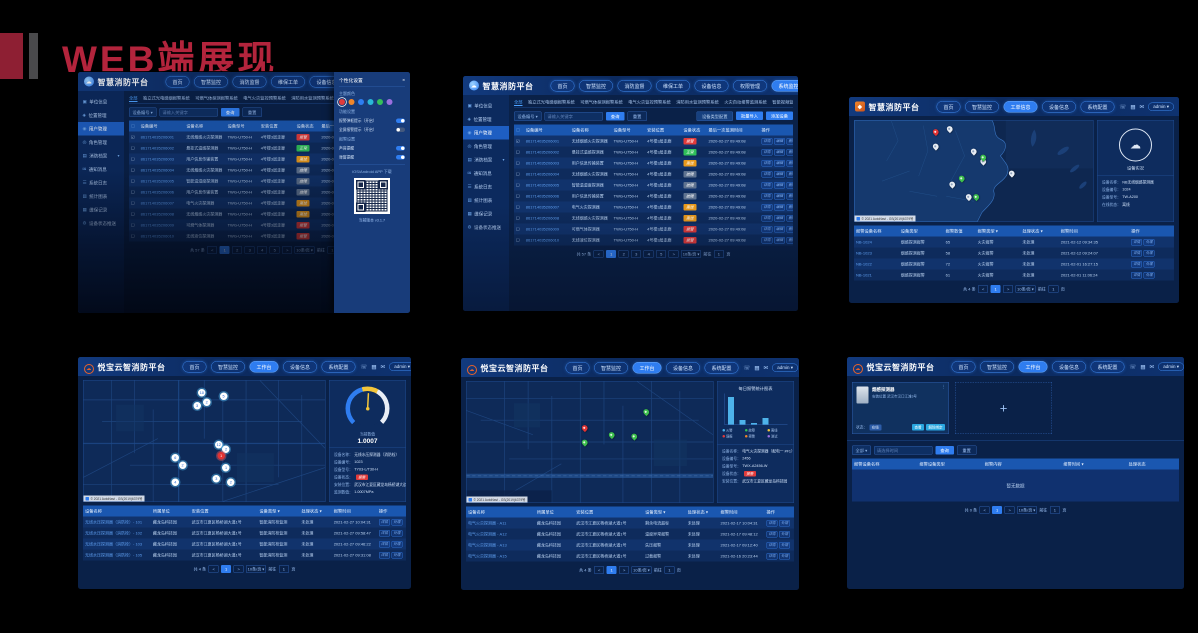  I want to click on date-input, so click(903, 450).